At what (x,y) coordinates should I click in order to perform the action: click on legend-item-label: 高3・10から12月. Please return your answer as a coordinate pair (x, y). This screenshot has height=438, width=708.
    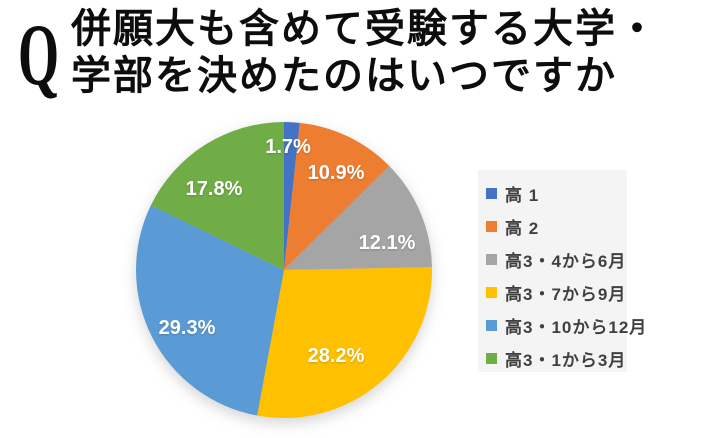
    Looking at the image, I should click on (576, 327).